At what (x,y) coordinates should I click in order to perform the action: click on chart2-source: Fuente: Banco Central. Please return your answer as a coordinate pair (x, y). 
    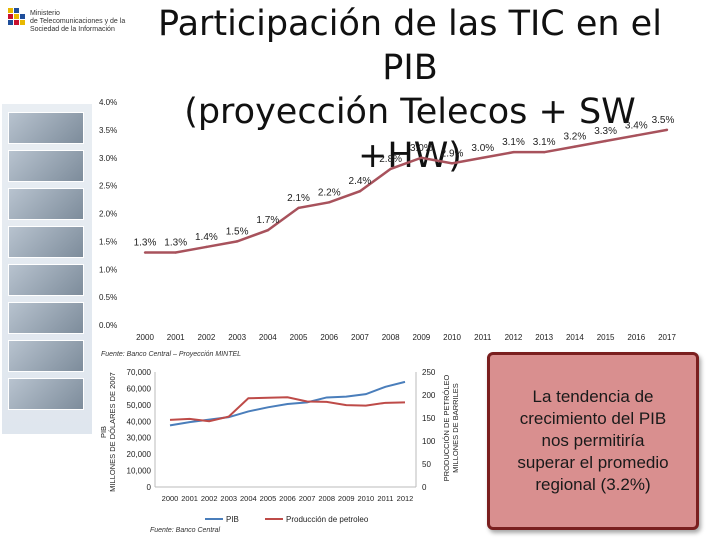
    Looking at the image, I should click on (185, 530).